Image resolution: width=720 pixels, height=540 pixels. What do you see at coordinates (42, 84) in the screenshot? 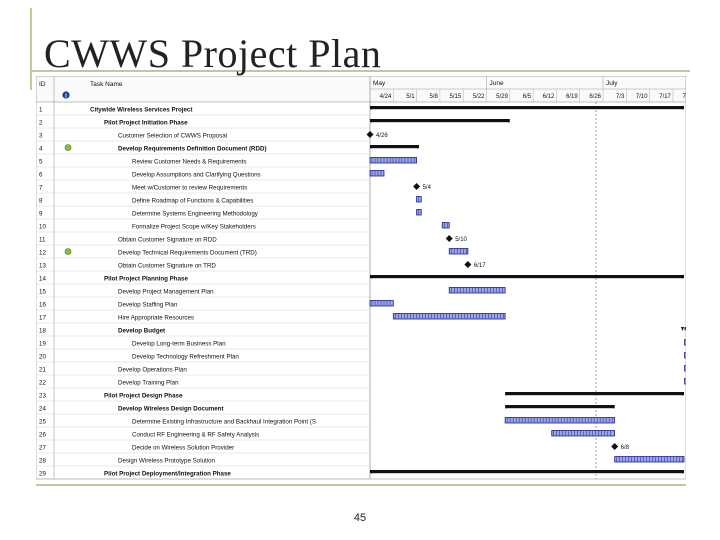
I see `id-column-header: ID` at bounding box center [42, 84].